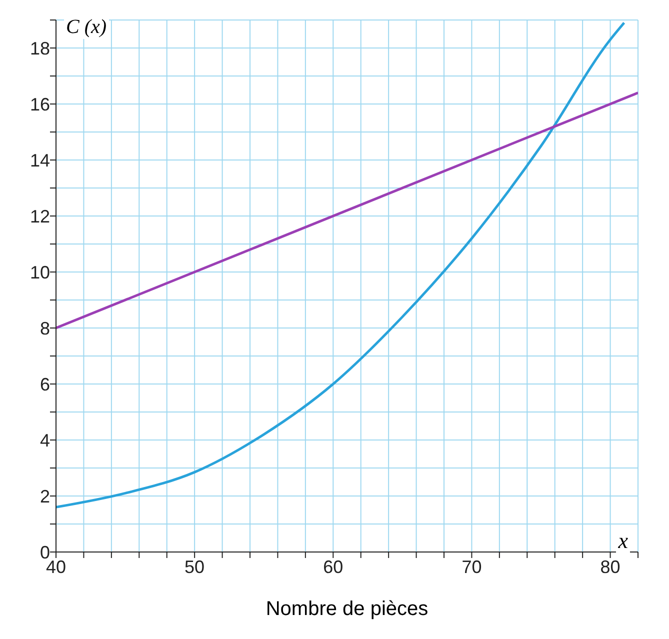 The height and width of the screenshot is (639, 669). Describe the element at coordinates (347, 609) in the screenshot. I see `x-axis-title: Nombre de pièces` at that location.